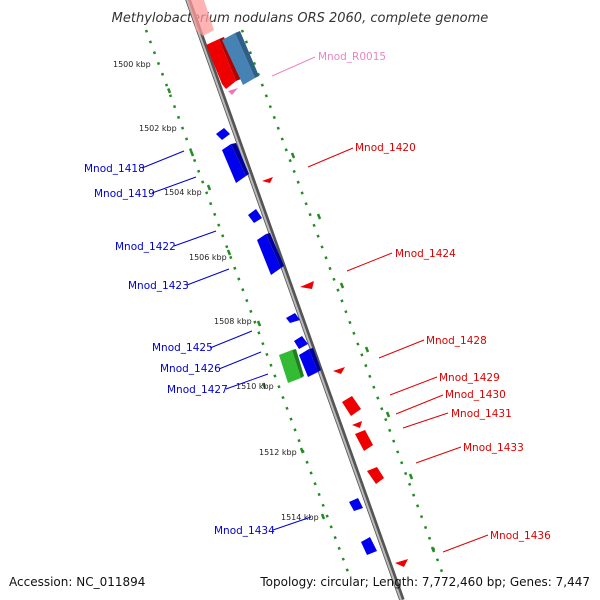 Image resolution: width=600 pixels, height=600 pixels. I want to click on gene-label: Mnod_1427, so click(197, 390).